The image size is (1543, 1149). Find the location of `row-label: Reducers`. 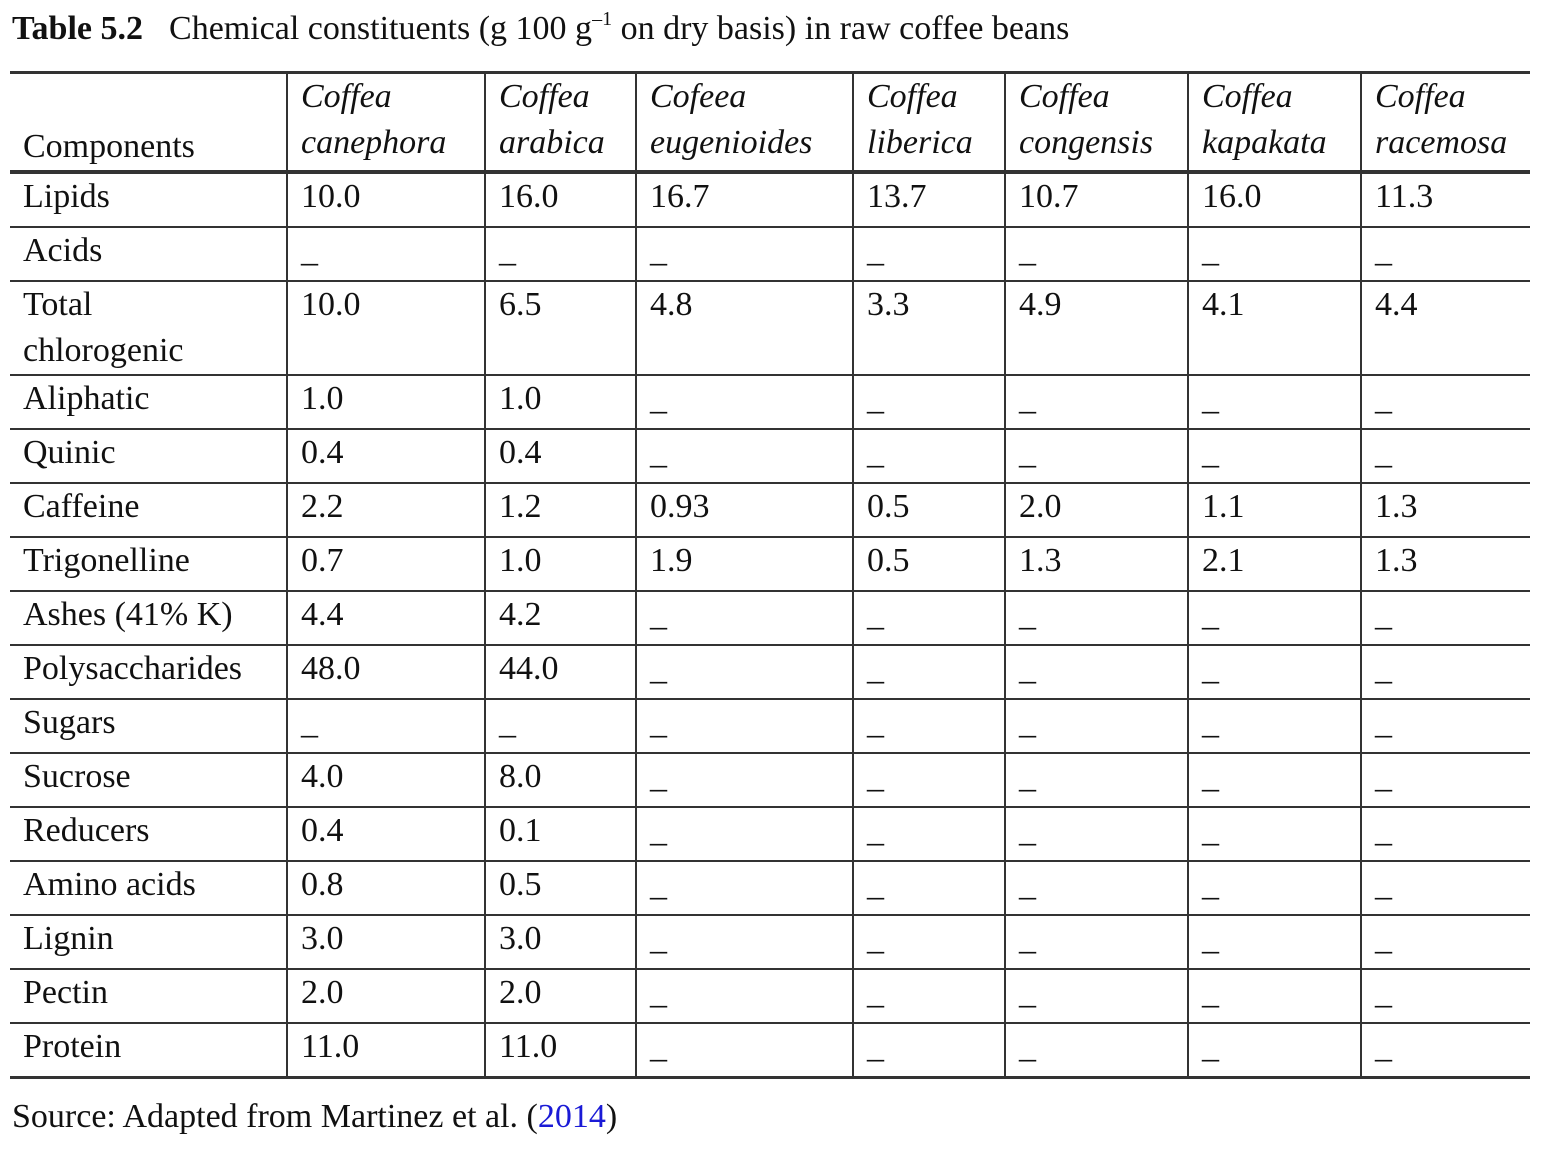

row-label: Reducers is located at coordinates (148, 833).